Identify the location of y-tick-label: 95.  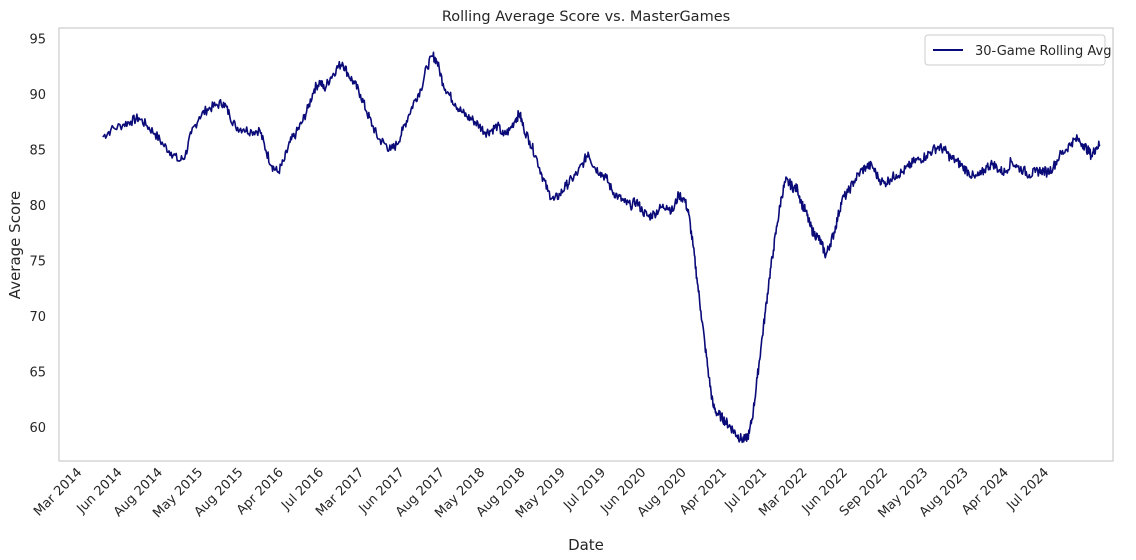
(37, 40).